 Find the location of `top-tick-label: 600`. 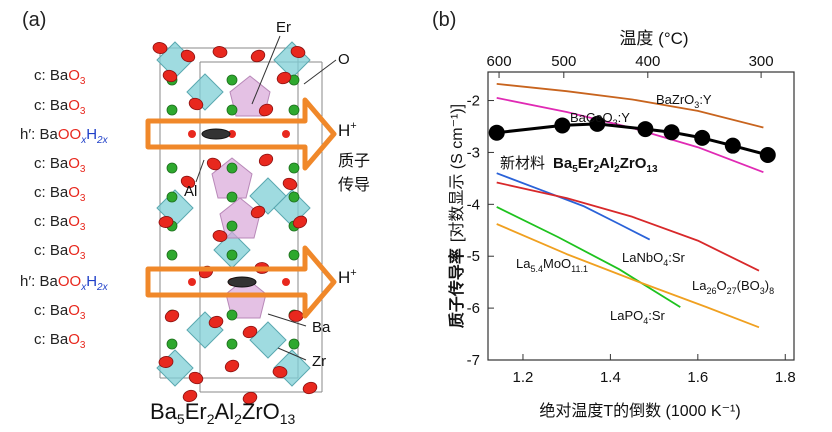

top-tick-label: 600 is located at coordinates (499, 61).